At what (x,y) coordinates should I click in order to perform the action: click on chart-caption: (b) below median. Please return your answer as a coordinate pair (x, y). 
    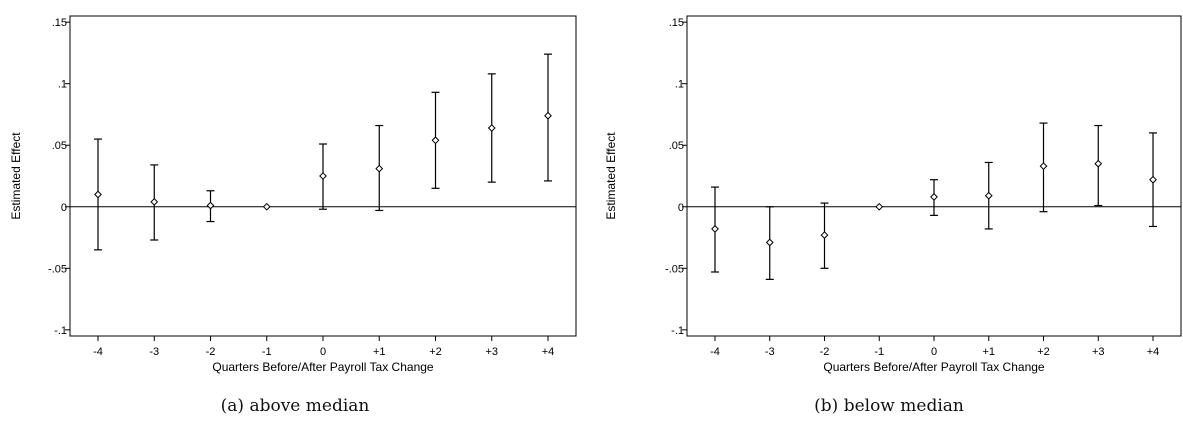
    Looking at the image, I should click on (889, 406).